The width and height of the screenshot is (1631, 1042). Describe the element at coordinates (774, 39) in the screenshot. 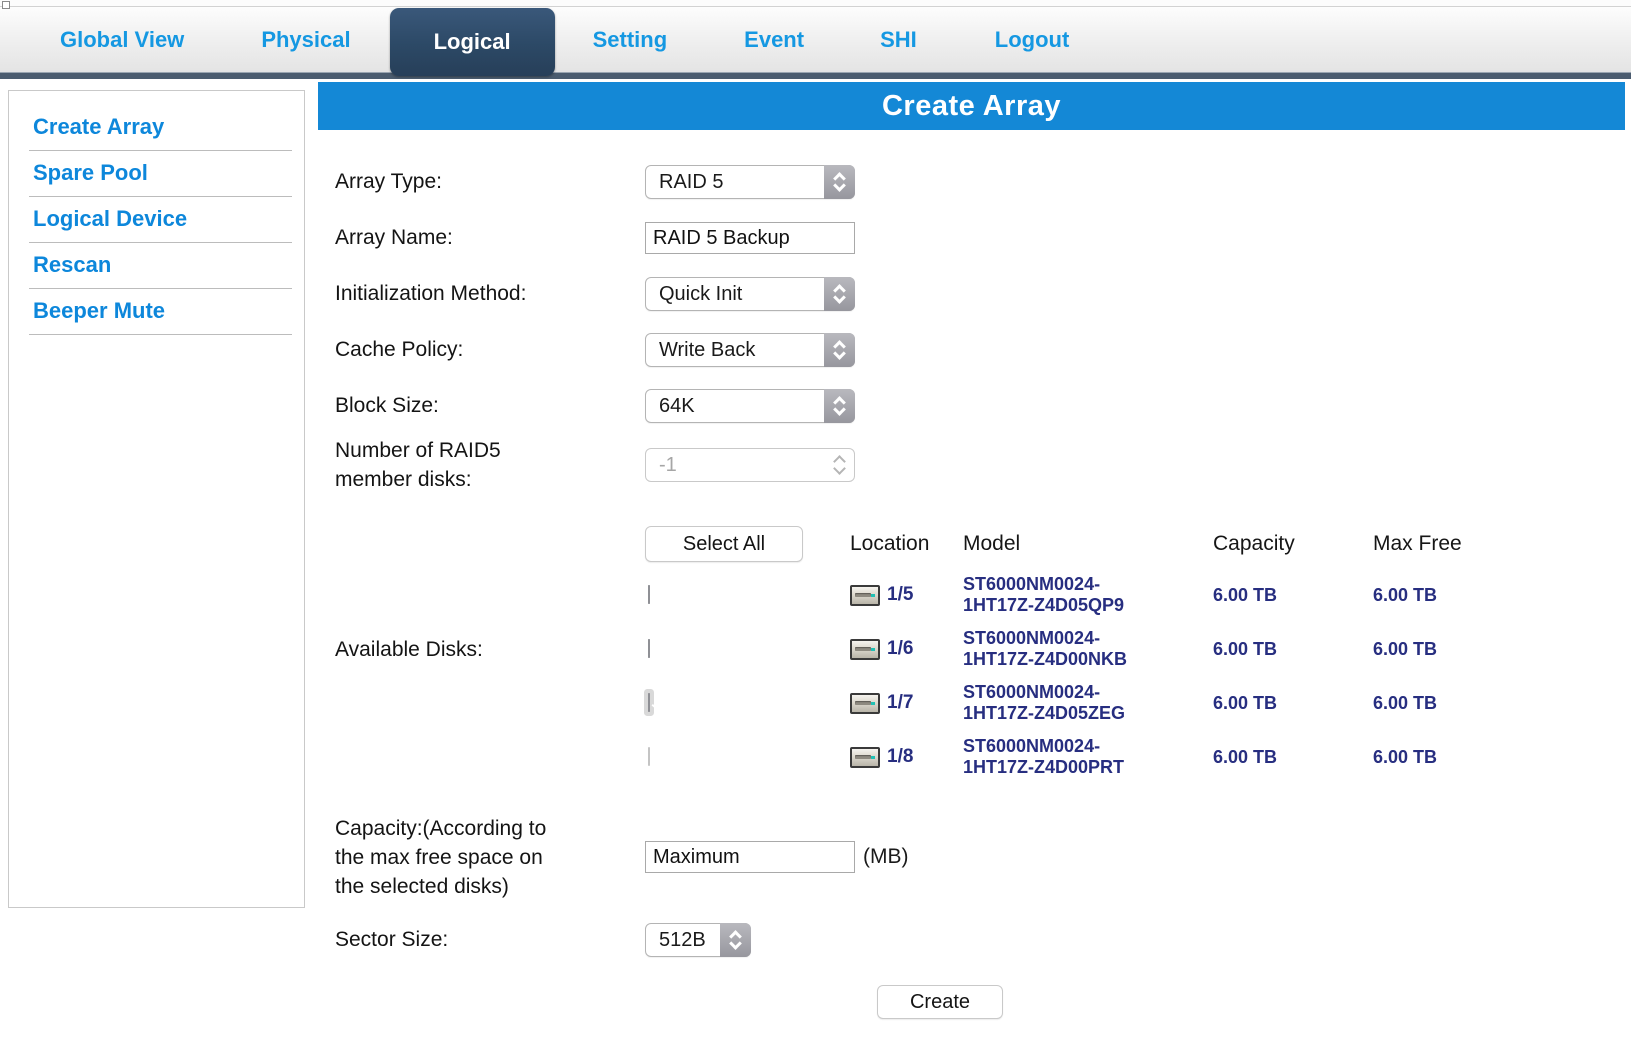

I see `tab-event: Event` at that location.